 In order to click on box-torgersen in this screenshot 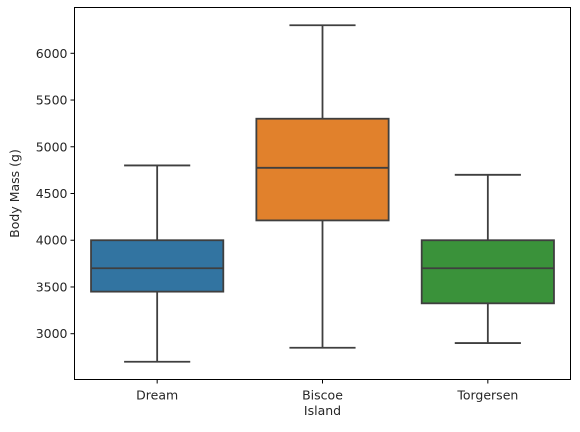, I will do `click(487, 258)`.